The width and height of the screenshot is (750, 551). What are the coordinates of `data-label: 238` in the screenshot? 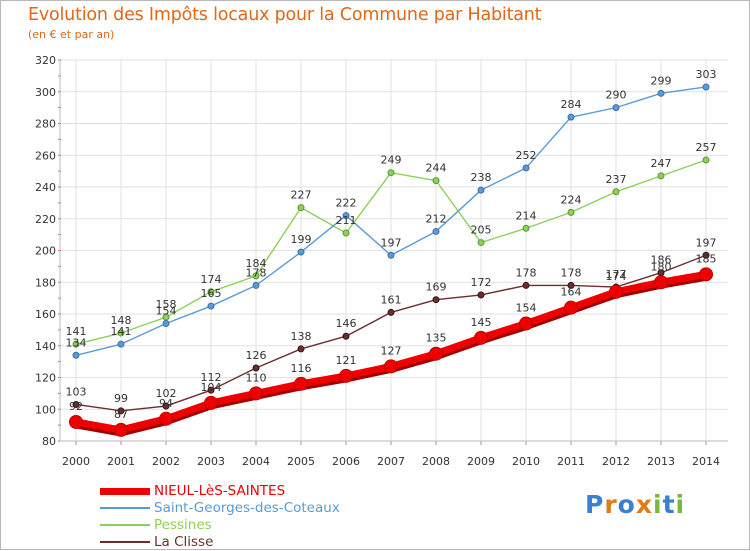 It's located at (481, 177).